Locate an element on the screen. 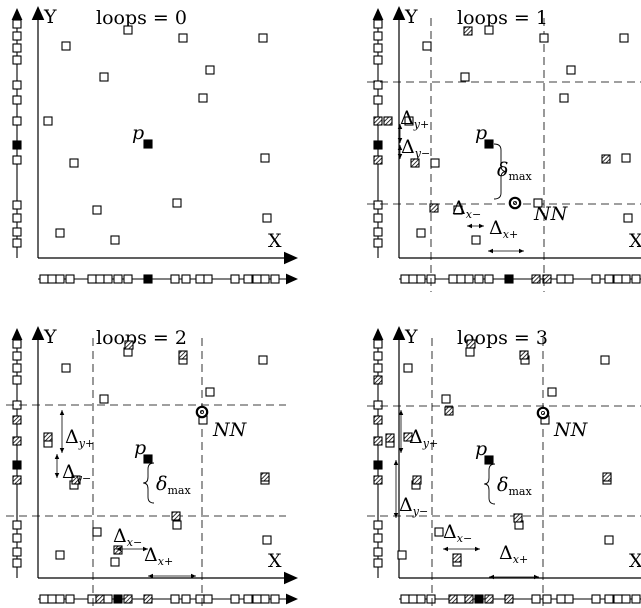 The height and width of the screenshot is (608, 641). query-point-label: p is located at coordinates (481, 449).